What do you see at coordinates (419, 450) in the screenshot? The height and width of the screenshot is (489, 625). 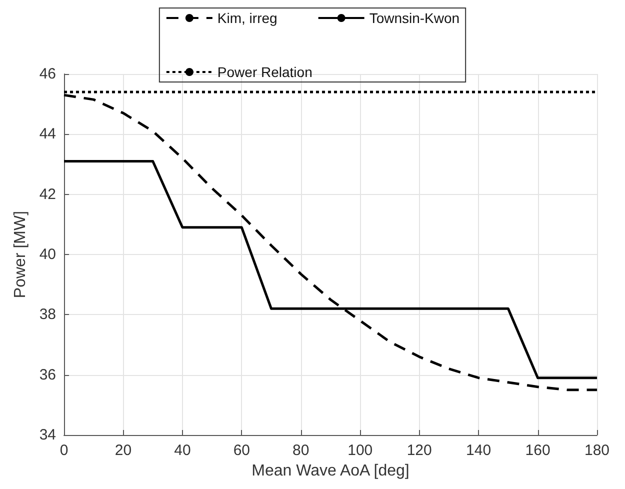 I see `x-tick-label: 120` at bounding box center [419, 450].